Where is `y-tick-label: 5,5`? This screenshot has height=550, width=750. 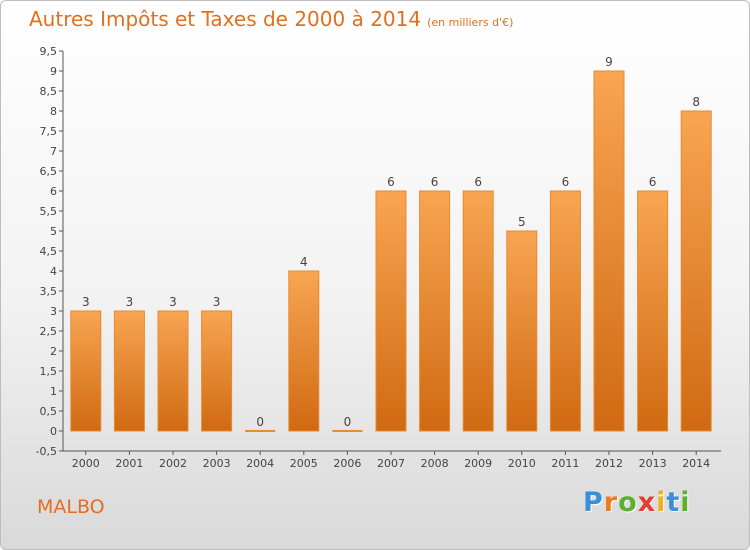
y-tick-label: 5,5 is located at coordinates (49, 211).